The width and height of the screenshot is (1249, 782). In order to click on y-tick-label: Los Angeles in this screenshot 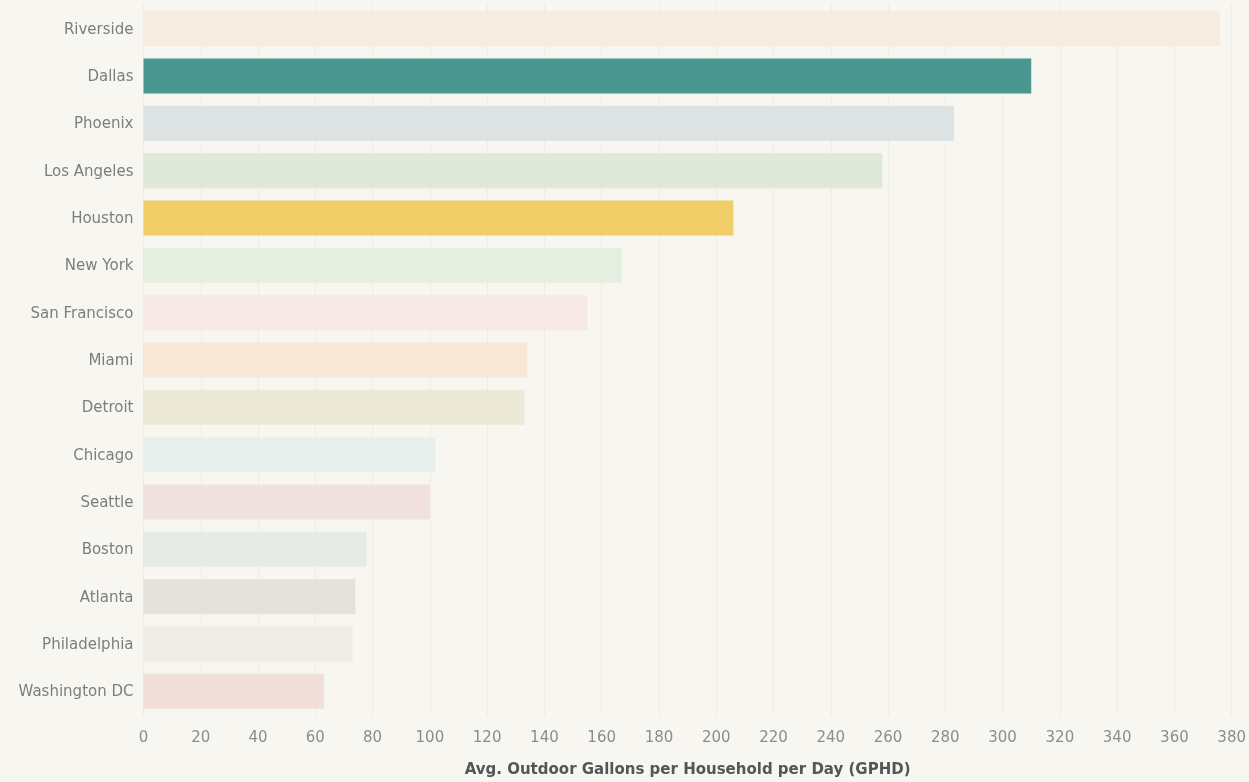, I will do `click(88, 170)`.